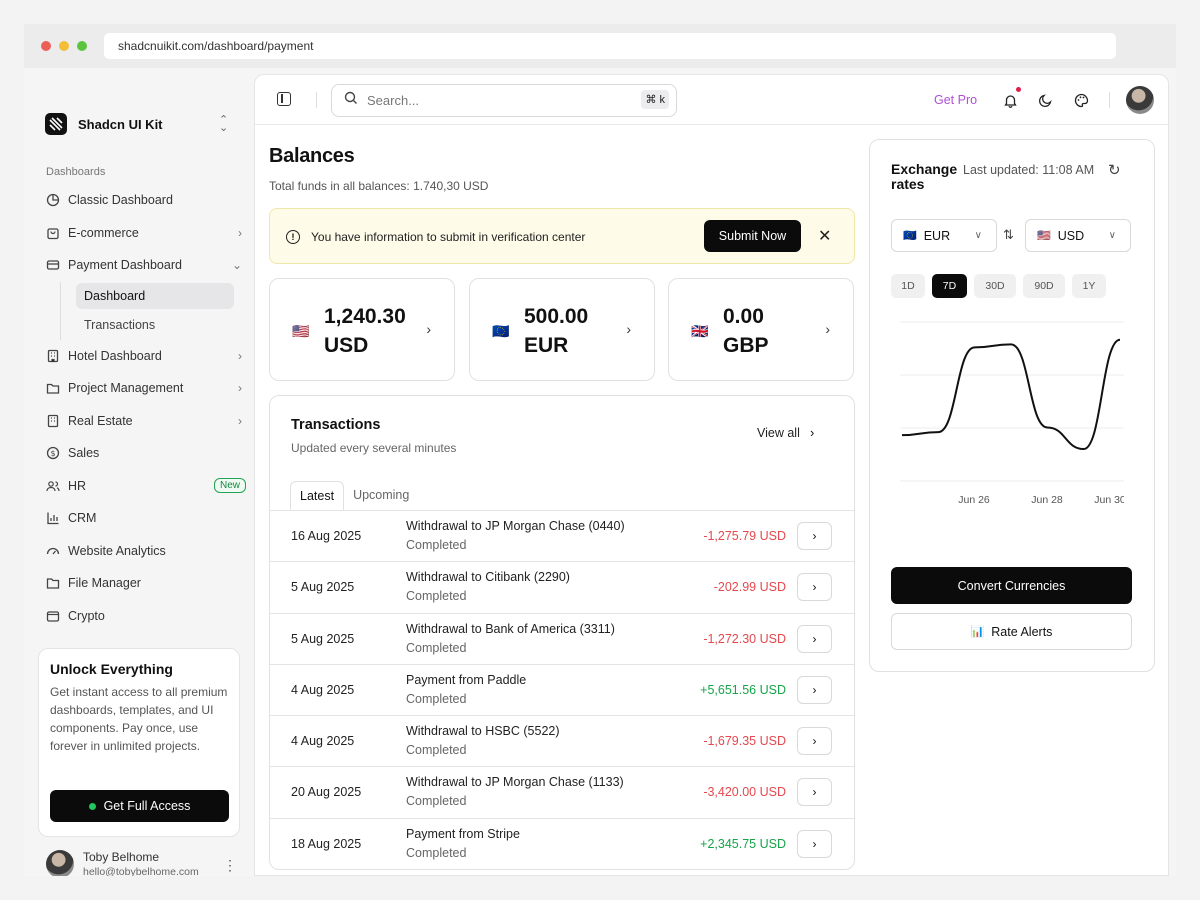  I want to click on avatar, so click(1140, 100).